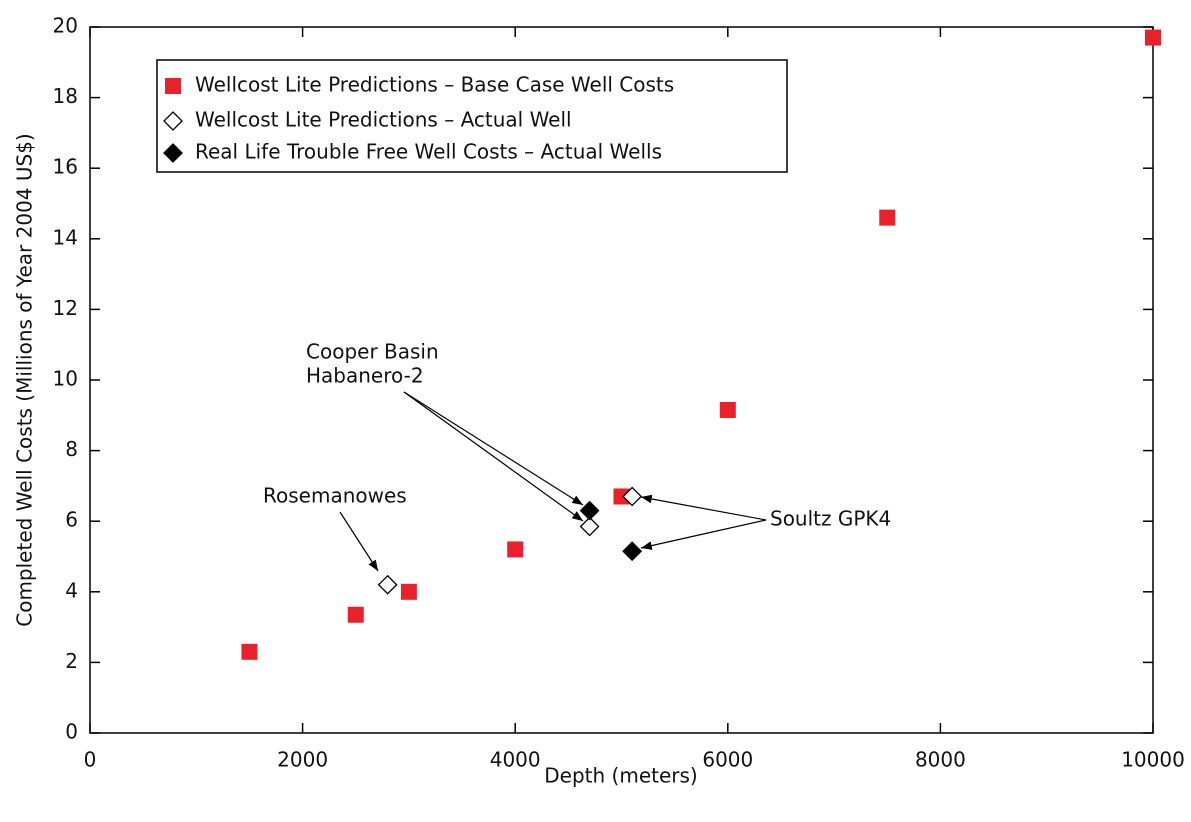  I want to click on annotation: Habanero-2, so click(365, 376).